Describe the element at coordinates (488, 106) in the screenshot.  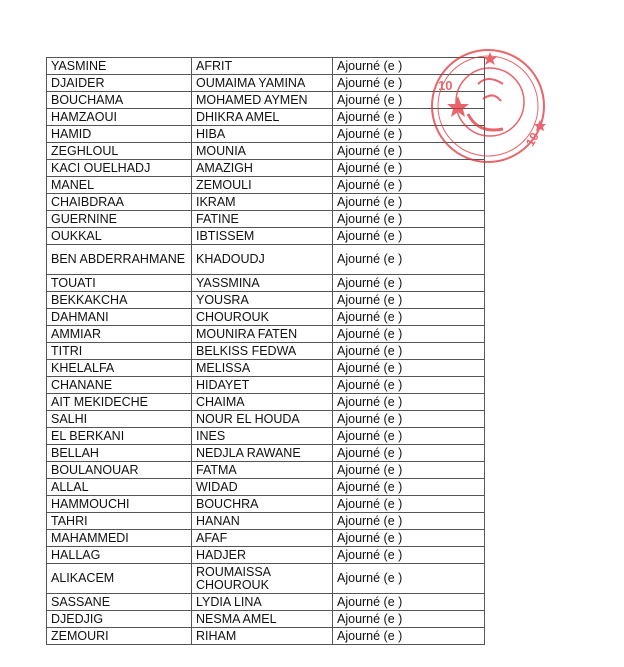
I see `official-stamp: 10 10` at that location.